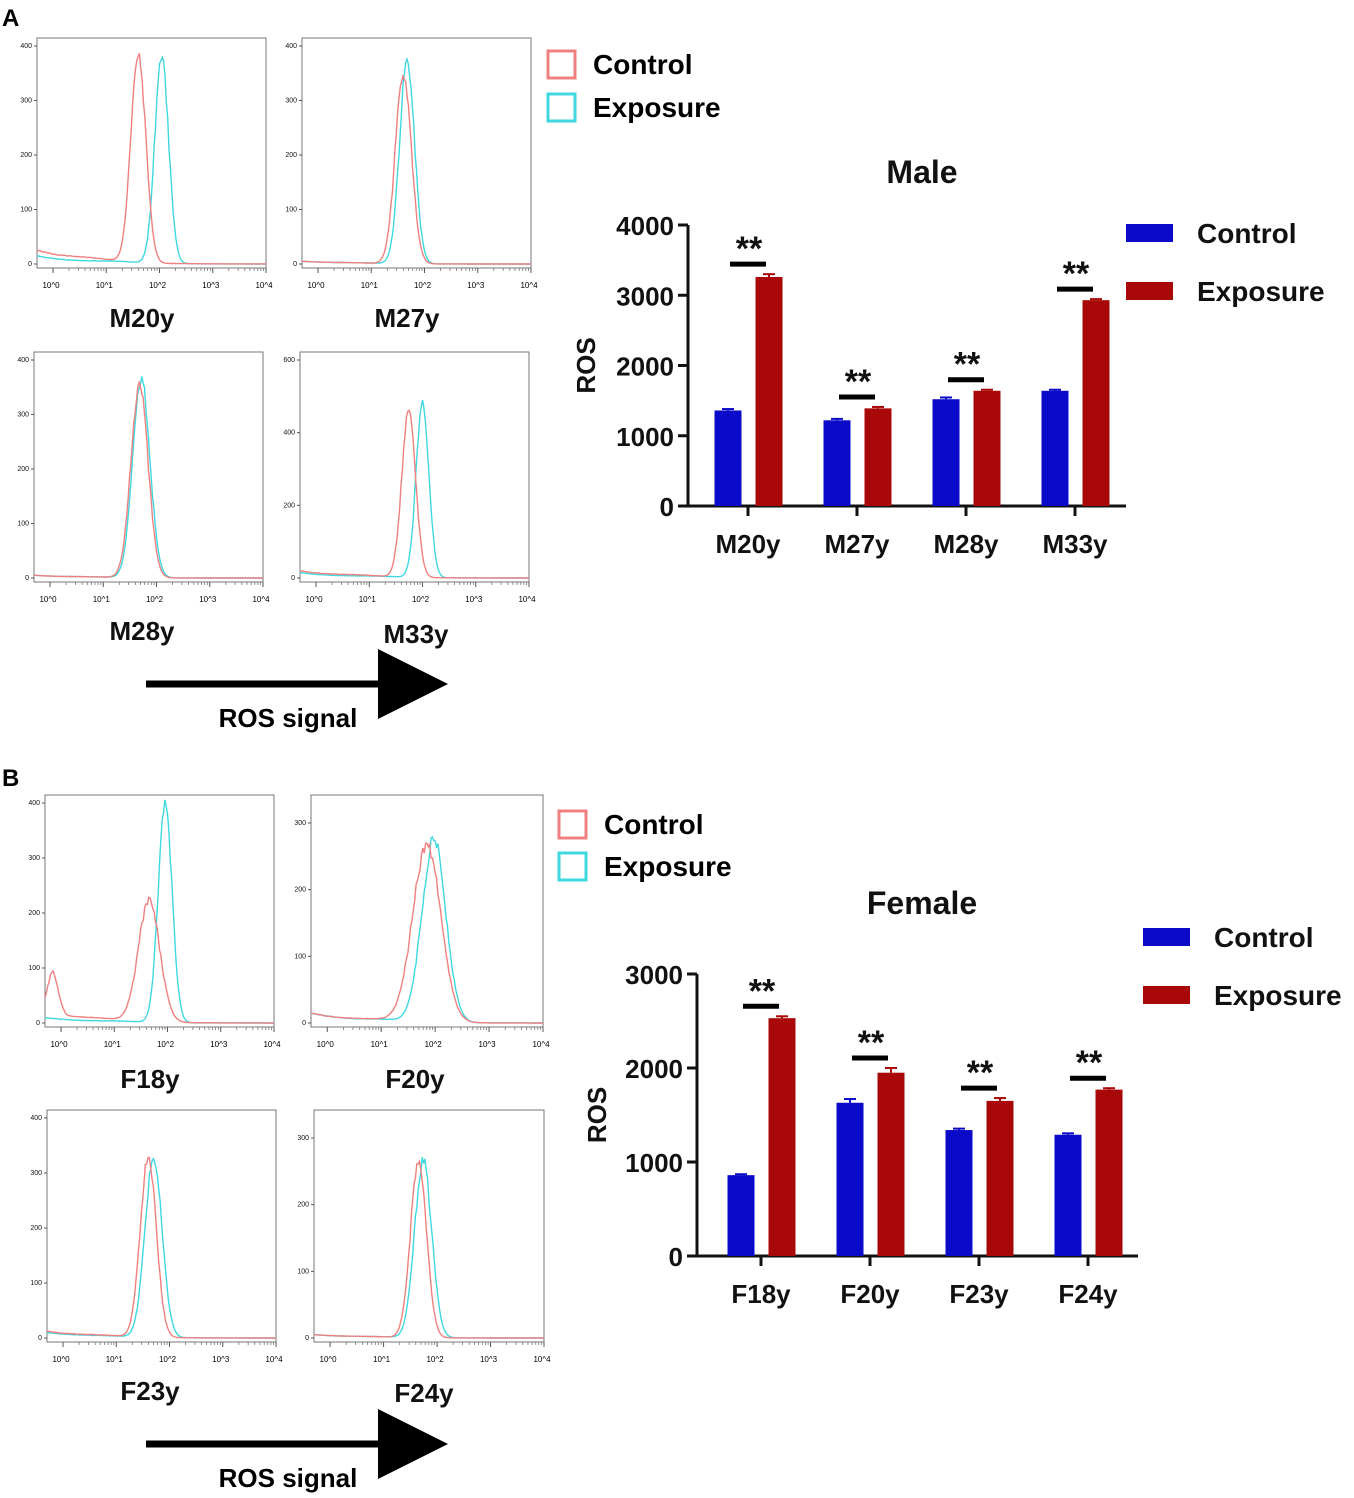 This screenshot has width=1354, height=1498. What do you see at coordinates (1096, 403) in the screenshot?
I see `bar-exposure-M33y` at bounding box center [1096, 403].